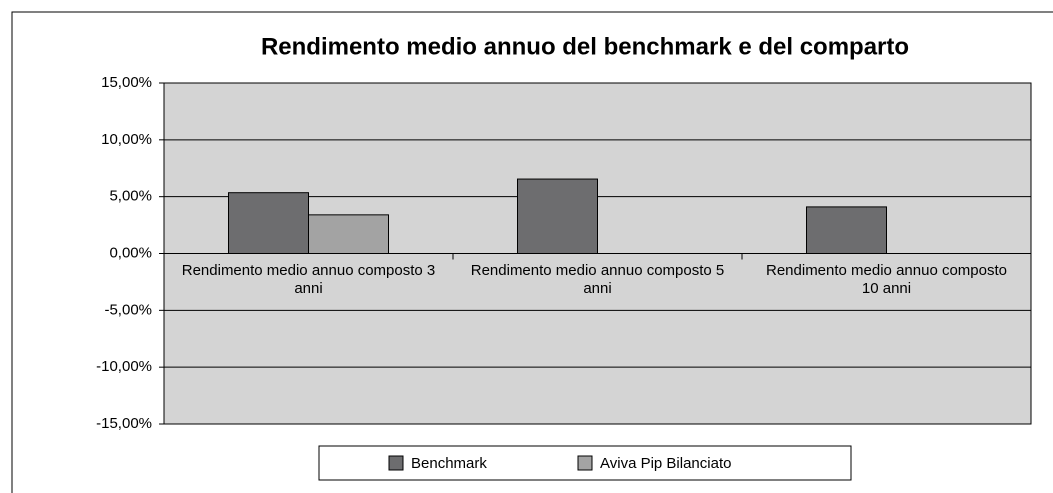 The height and width of the screenshot is (493, 1053). I want to click on x-tick-label: Rendimento medio annuo composto 3 anni, so click(308, 279).